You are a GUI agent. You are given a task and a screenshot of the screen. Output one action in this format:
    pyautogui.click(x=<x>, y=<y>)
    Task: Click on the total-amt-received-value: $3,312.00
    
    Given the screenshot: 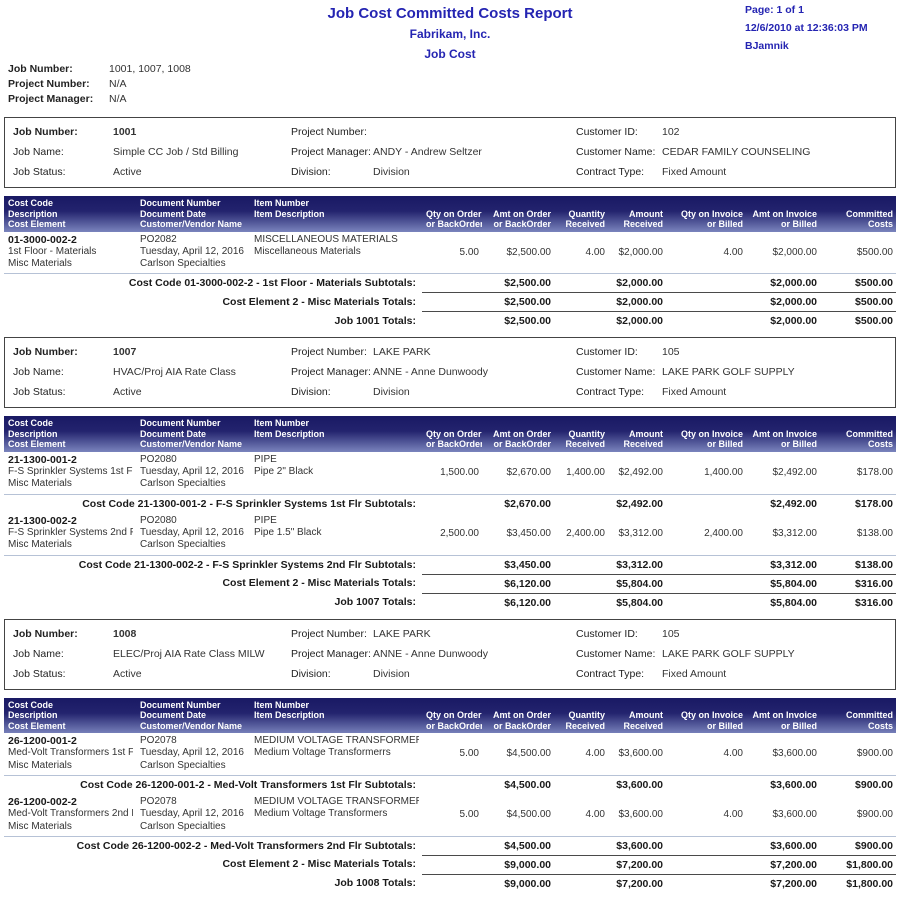 What is the action you would take?
    pyautogui.click(x=637, y=564)
    